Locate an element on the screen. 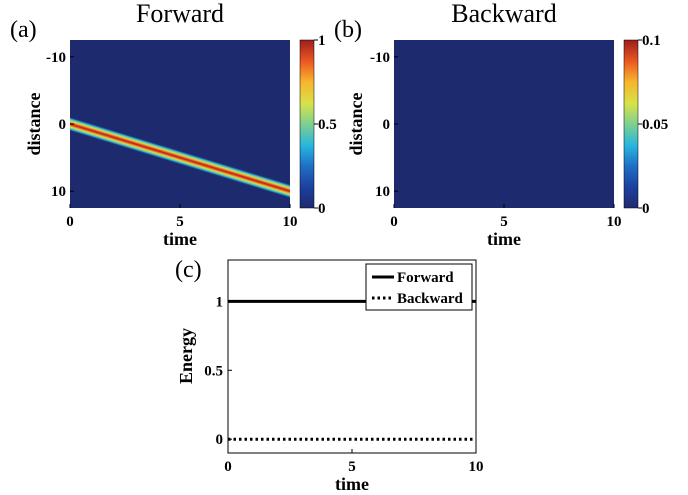  panel-label-c: (c) is located at coordinates (188, 270).